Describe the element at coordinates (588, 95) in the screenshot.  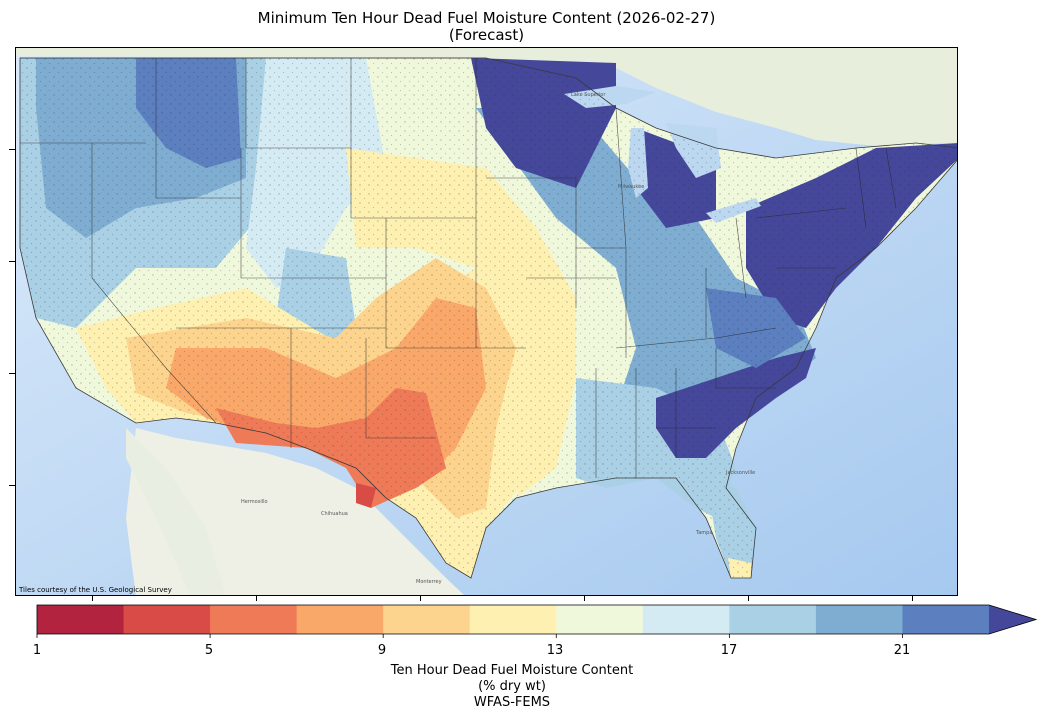
I see `place-label-lake-superior: Lake Superior` at that location.